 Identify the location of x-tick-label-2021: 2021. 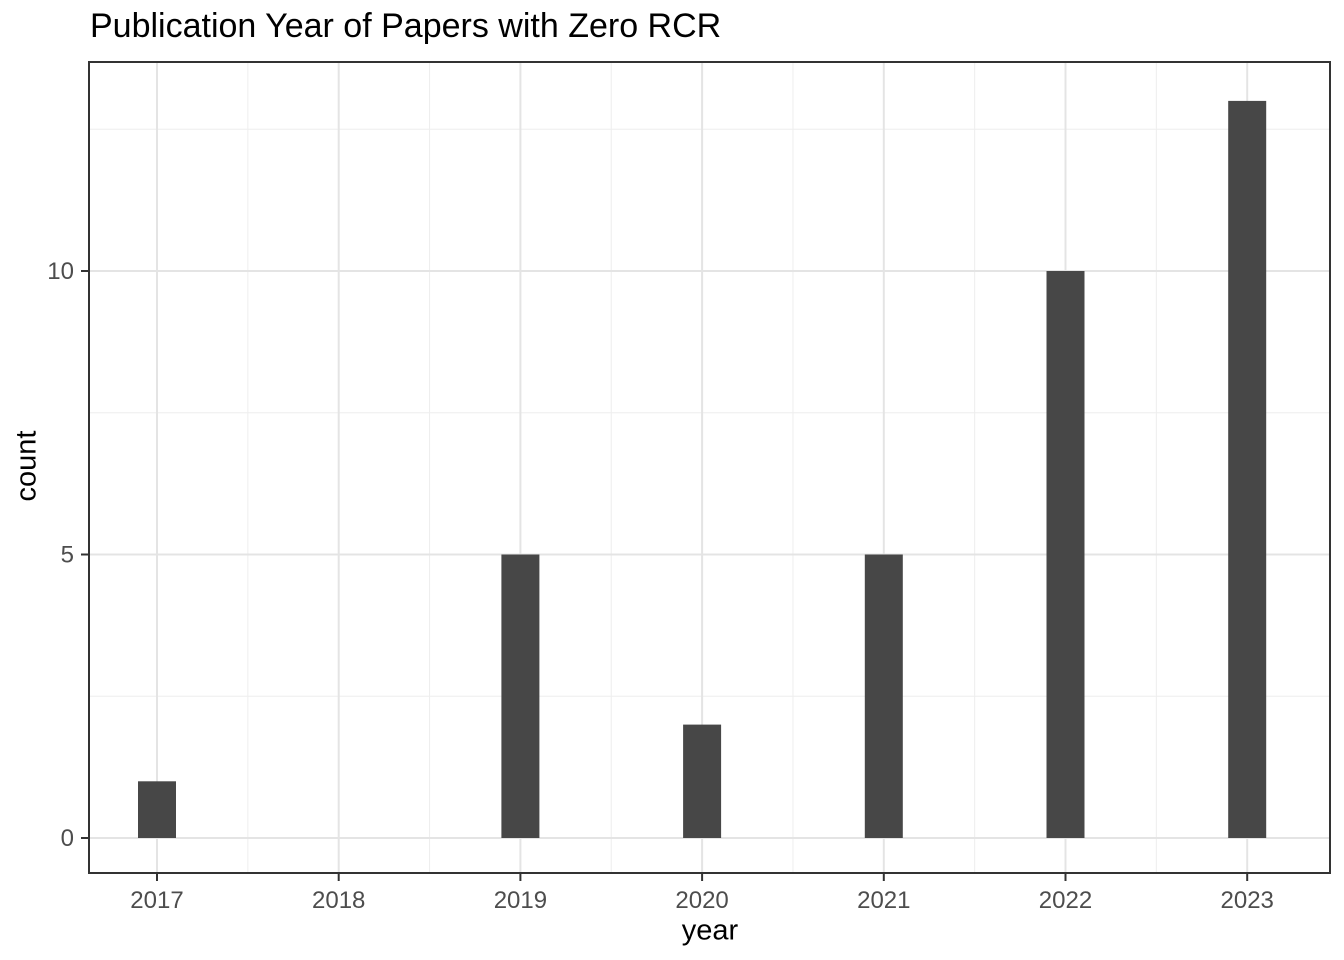
(883, 900).